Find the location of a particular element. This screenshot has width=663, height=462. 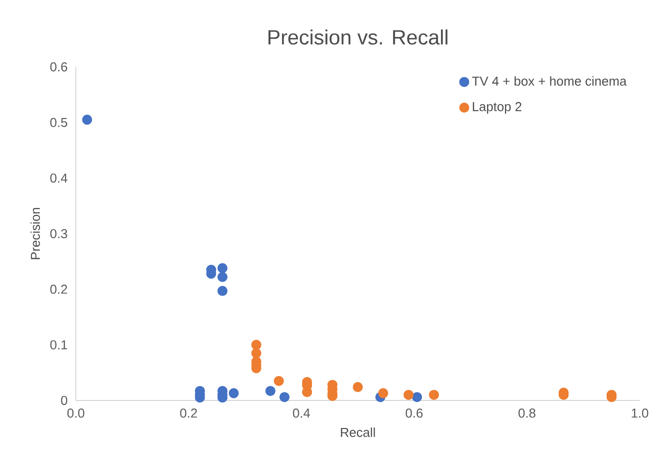

x-tick-label: 0.4 is located at coordinates (301, 413).